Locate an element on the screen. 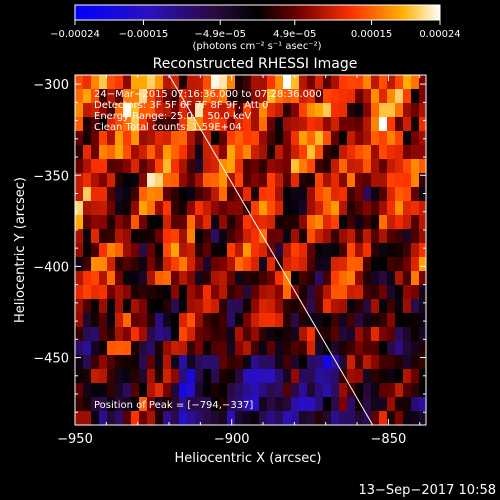 The width and height of the screenshot is (500, 500). colorbar-units-label: (photons cm⁻² s⁻¹ asec⁻²) is located at coordinates (256, 46).